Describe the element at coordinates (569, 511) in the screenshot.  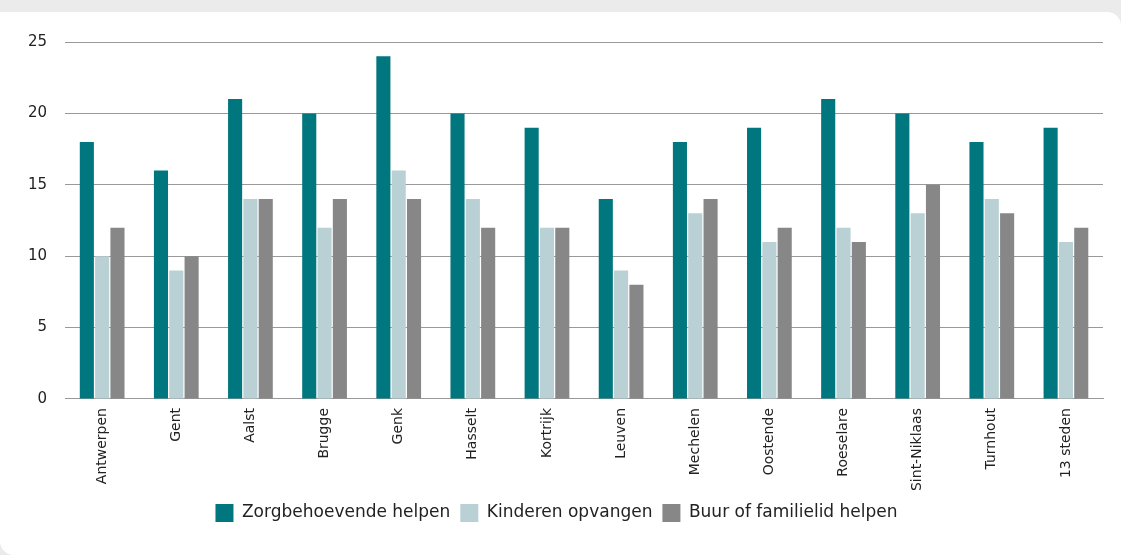
I see `legend-label: Kinderen opvangen` at that location.